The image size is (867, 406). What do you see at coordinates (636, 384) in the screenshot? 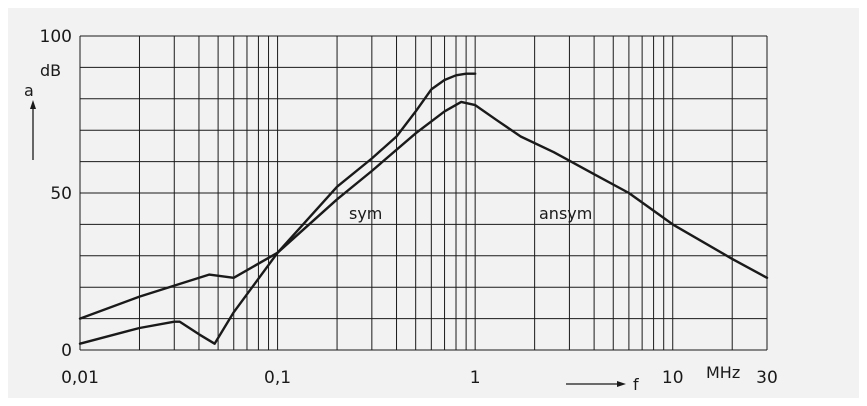
I see `x-axis-label: f` at bounding box center [636, 384].